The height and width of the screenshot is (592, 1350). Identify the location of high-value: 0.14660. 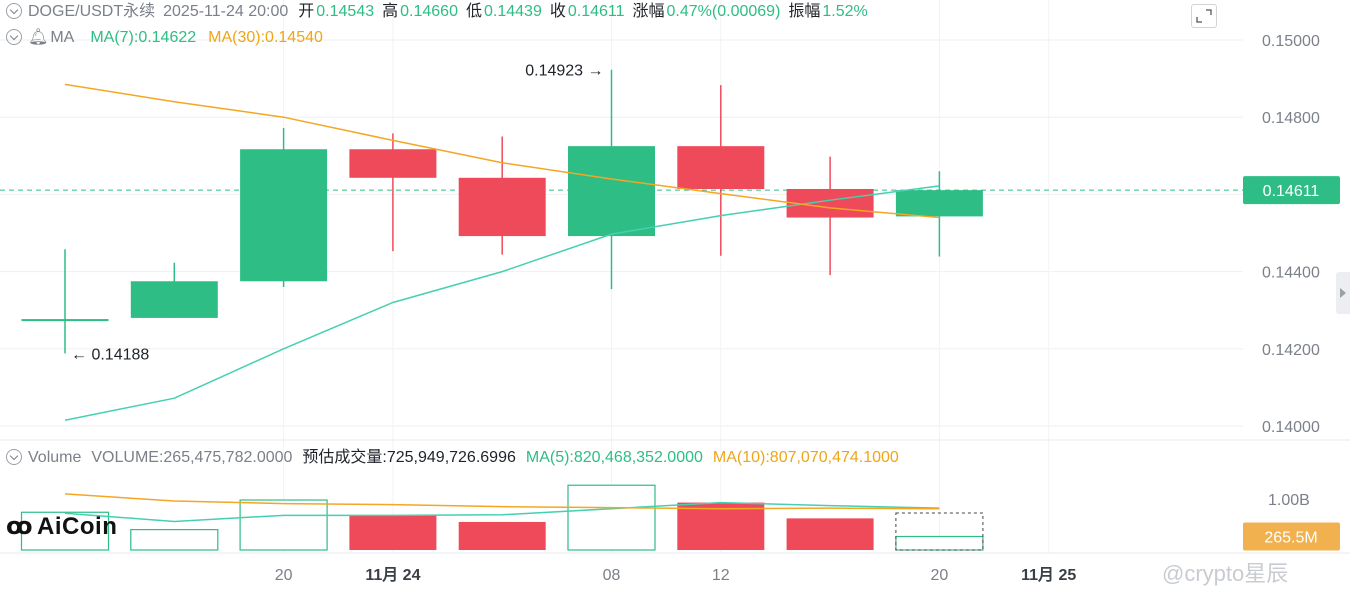
(429, 11).